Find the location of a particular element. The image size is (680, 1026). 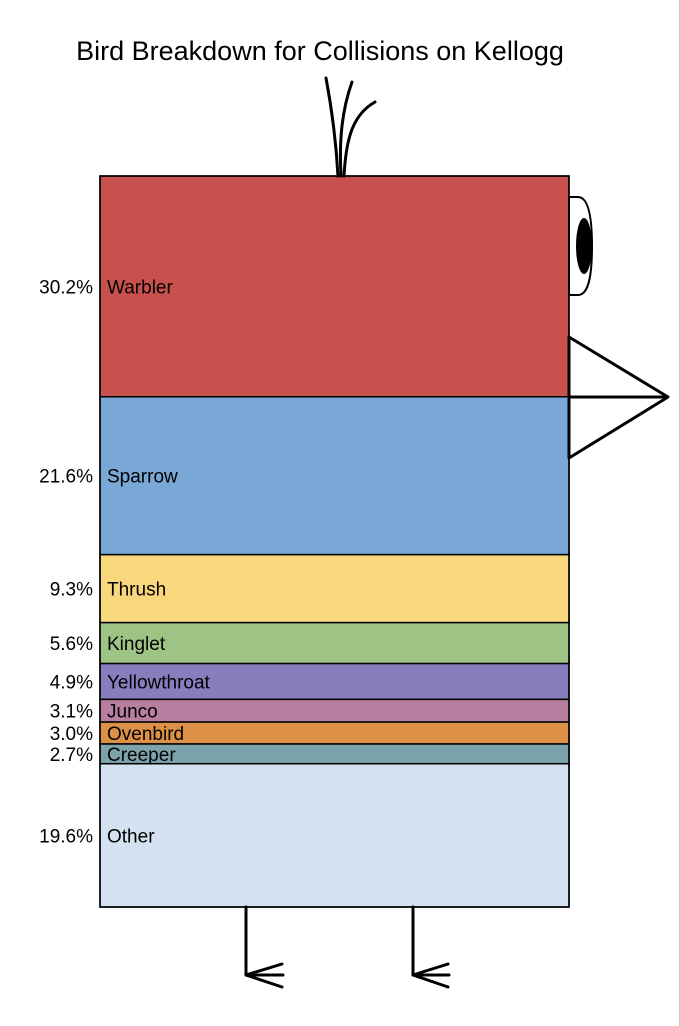

value-label-thrush: 9.3% is located at coordinates (71, 590).